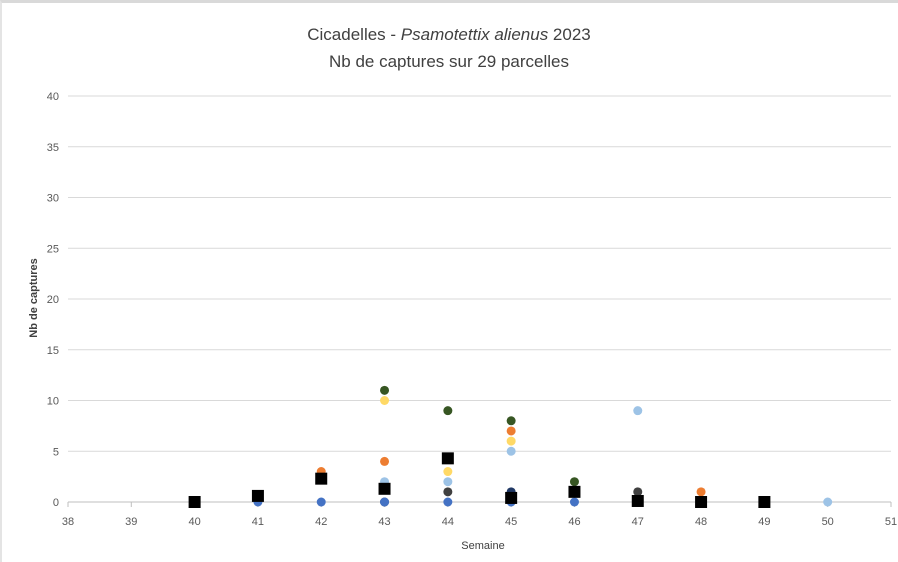  I want to click on x-tick-label: 41, so click(258, 522).